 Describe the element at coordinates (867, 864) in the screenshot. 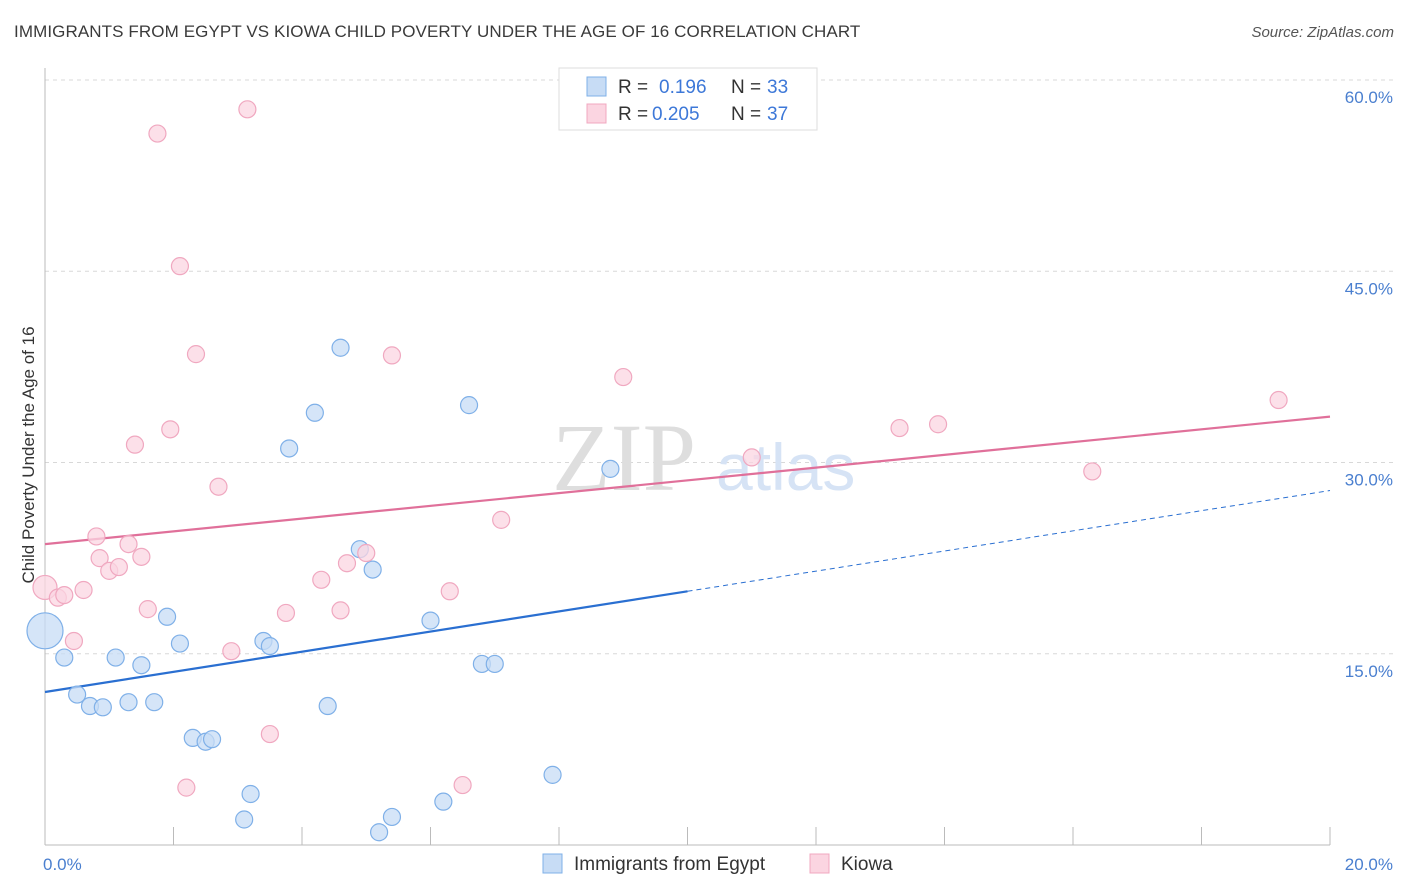

I see `bottom-legend-label-kiowa: Kiowa` at that location.